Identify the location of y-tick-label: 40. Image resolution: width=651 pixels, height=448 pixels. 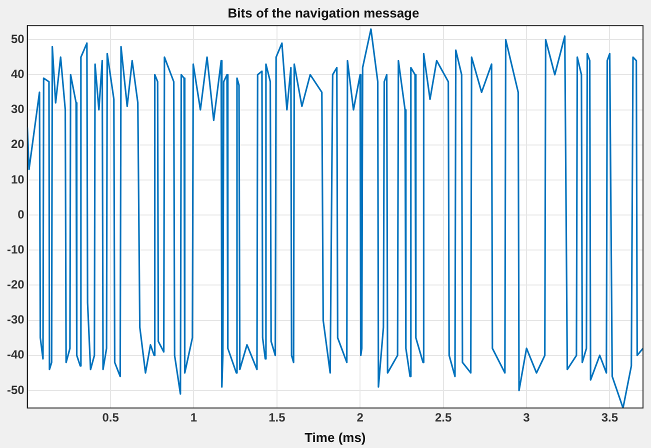
(17, 74).